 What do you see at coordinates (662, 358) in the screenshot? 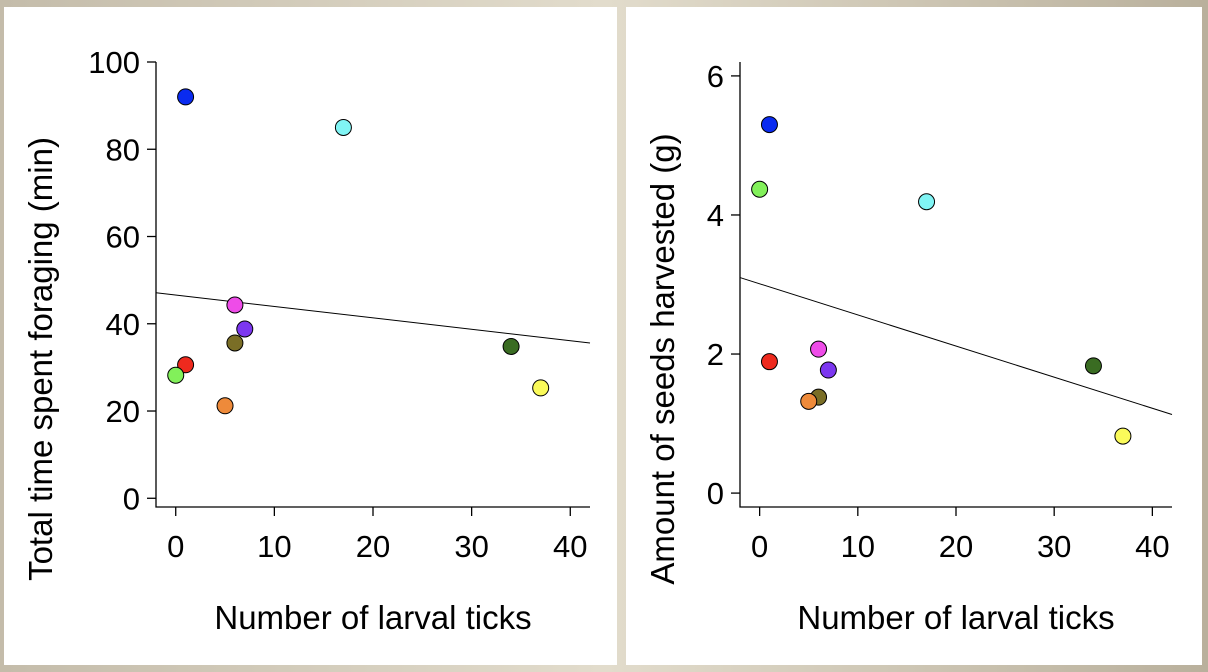
I see `chart1-y-axis-title: Amount of seeds harvested (g)` at bounding box center [662, 358].